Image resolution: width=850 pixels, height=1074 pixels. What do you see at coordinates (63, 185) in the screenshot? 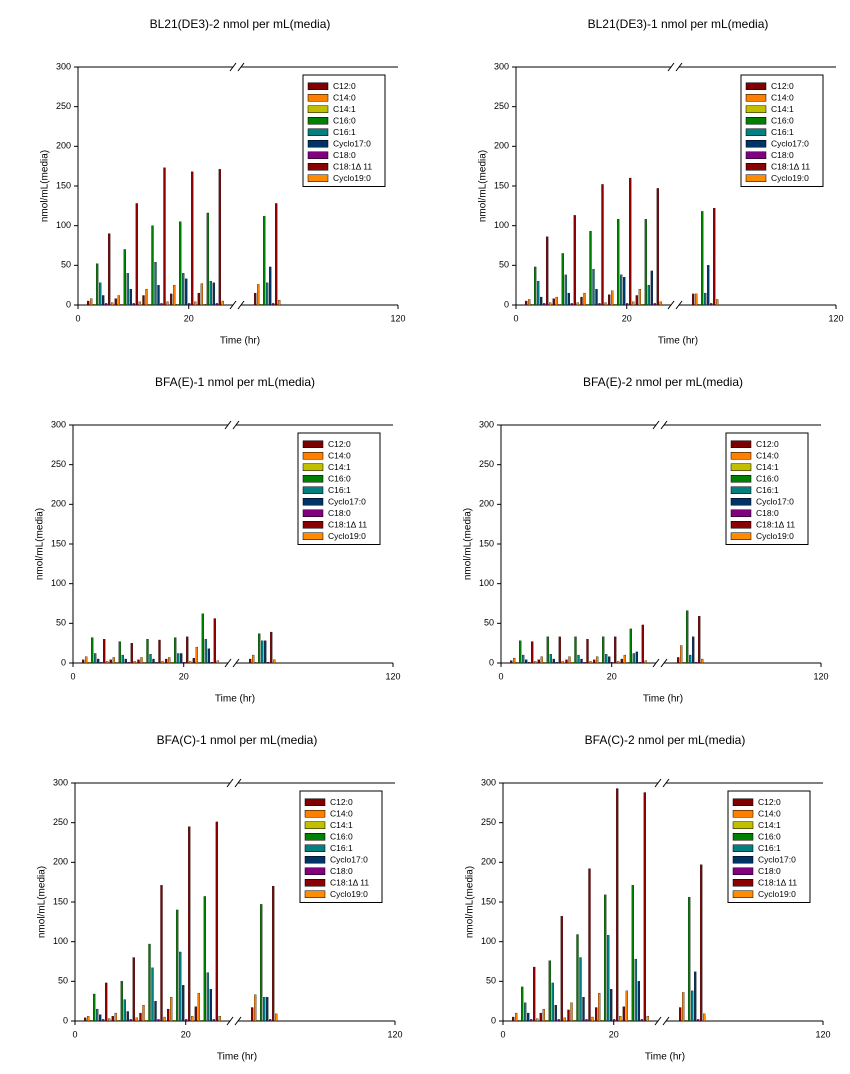
I see `y-tick-label: 150` at bounding box center [63, 185].